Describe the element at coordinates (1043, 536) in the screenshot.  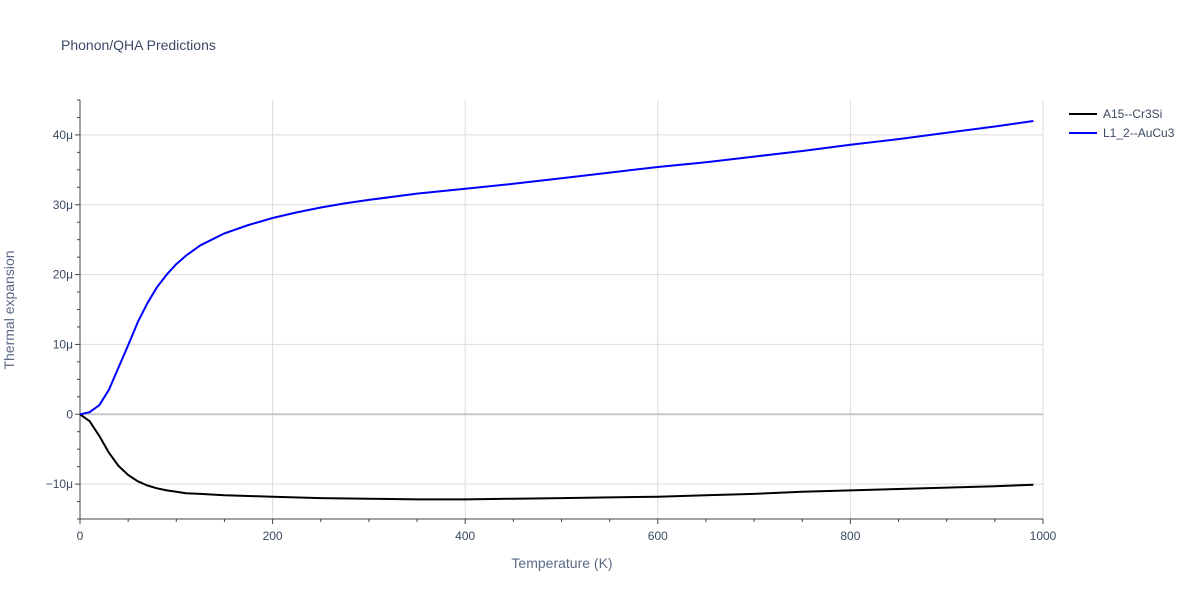
I see `x-tick-label: 1000` at that location.